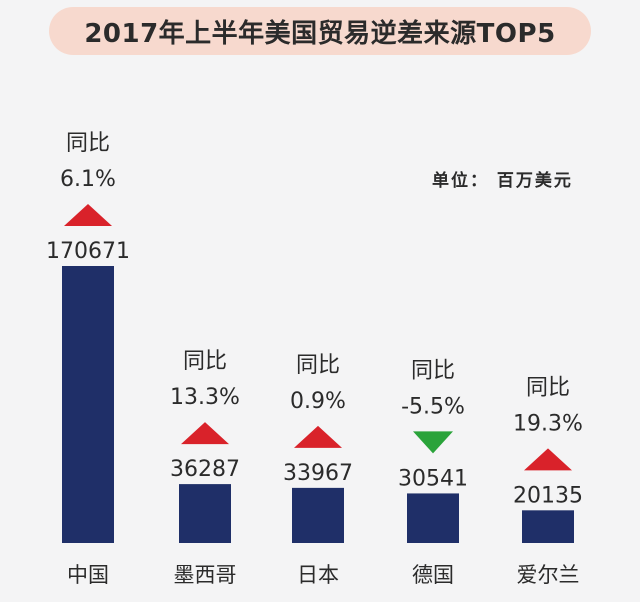  Describe the element at coordinates (433, 406) in the screenshot. I see `yoy-percent: -5.5%` at that location.